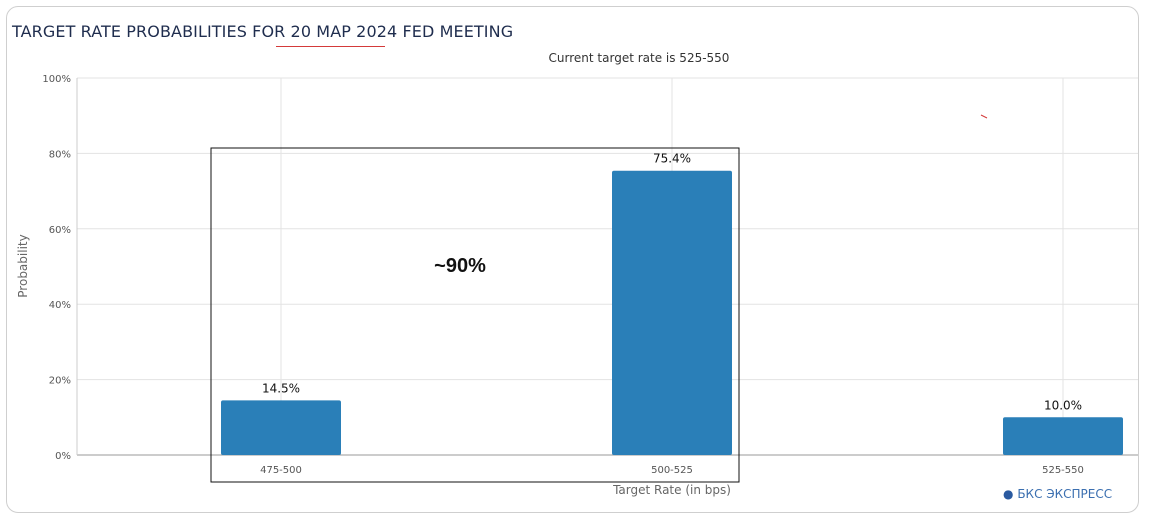 The width and height of the screenshot is (1151, 521). Describe the element at coordinates (460, 266) in the screenshot. I see `annotation-text: ~90%` at that location.